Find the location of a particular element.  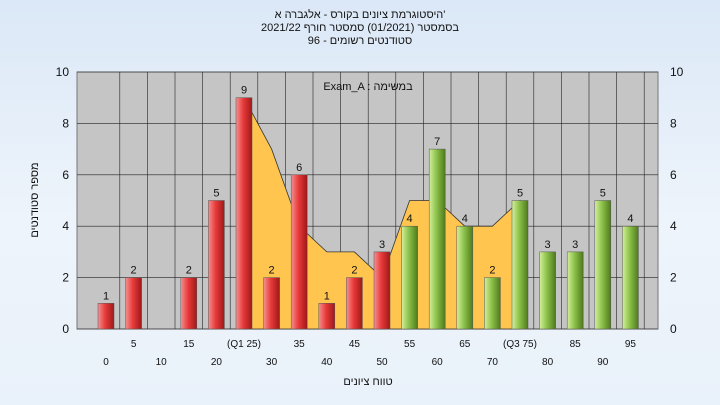

y-tick-label-left: 6 is located at coordinates (65, 175).